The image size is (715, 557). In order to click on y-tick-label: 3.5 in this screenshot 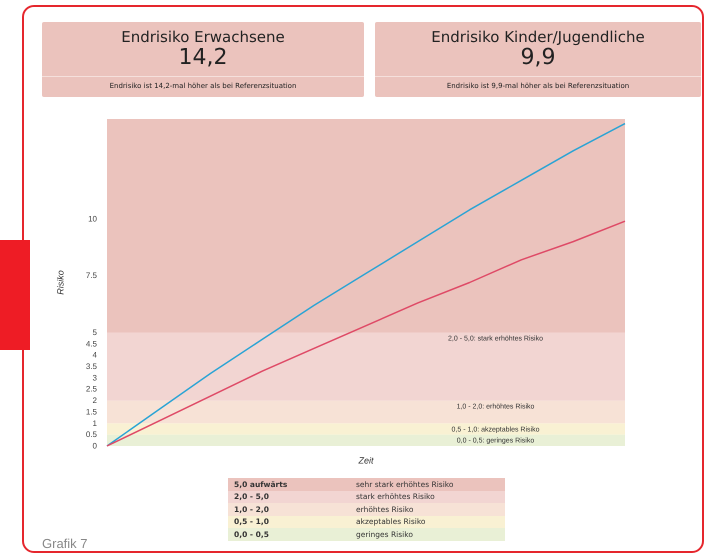, I will do `click(92, 367)`.